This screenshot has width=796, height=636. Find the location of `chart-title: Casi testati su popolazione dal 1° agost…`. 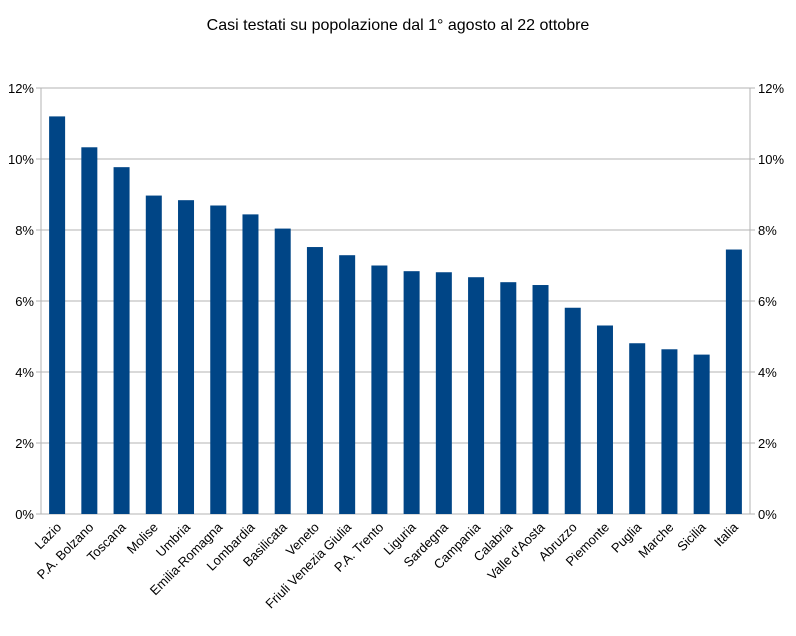

chart-title: Casi testati su popolazione dal 1° agost… is located at coordinates (398, 25).